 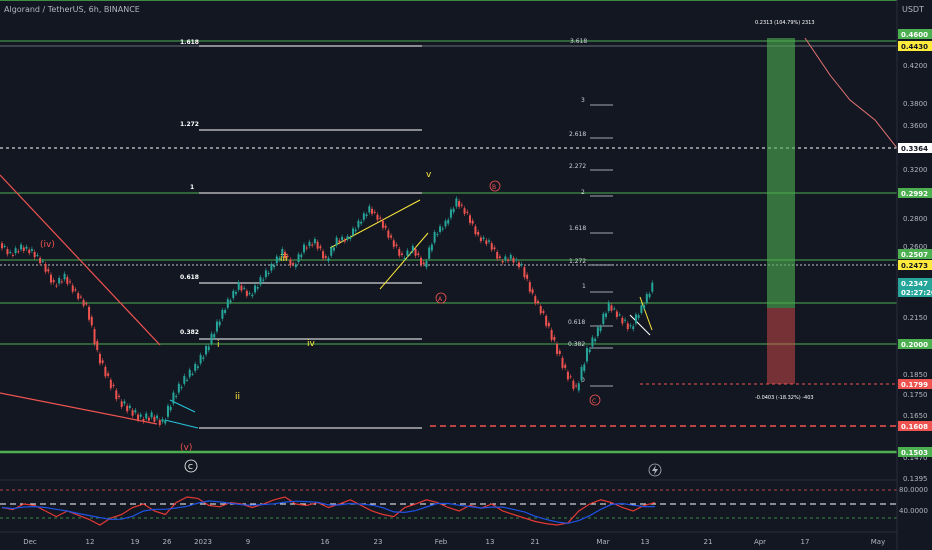 What do you see at coordinates (577, 134) in the screenshot?
I see `fib-label: 2.618` at bounding box center [577, 134].